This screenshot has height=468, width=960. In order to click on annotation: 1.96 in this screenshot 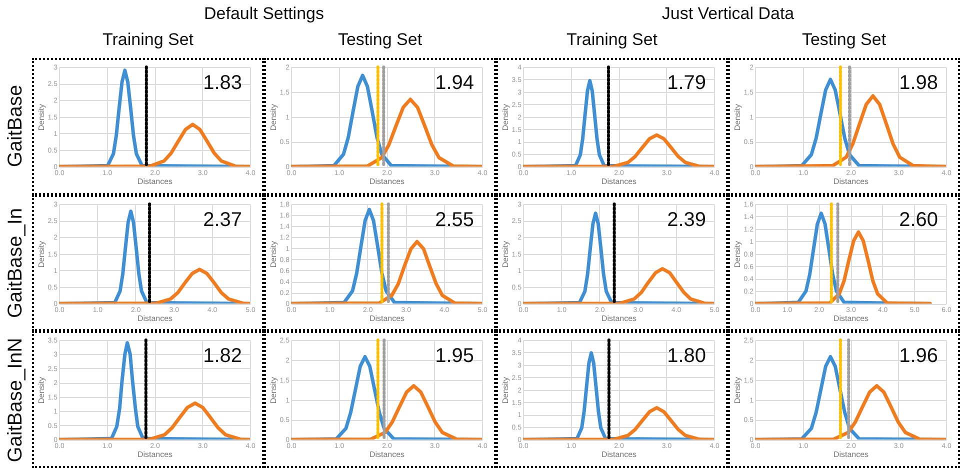, I will do `click(918, 356)`.